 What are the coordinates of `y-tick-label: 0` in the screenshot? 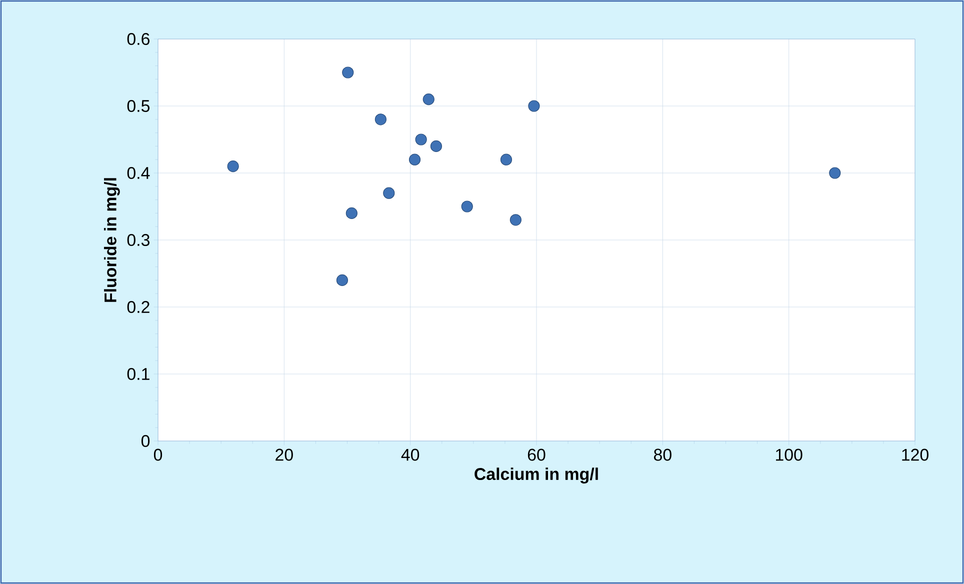 It's located at (145, 441).